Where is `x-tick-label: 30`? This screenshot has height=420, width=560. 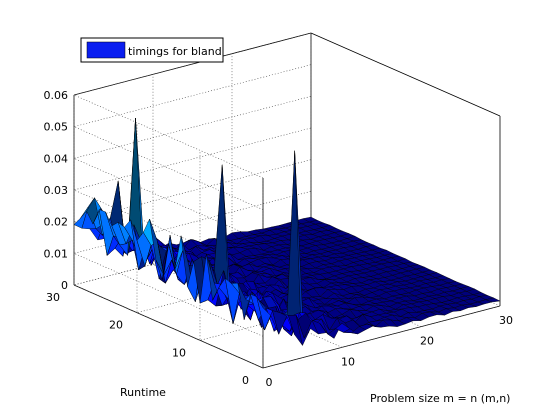
x-tick-label: 30 is located at coordinates (506, 320).